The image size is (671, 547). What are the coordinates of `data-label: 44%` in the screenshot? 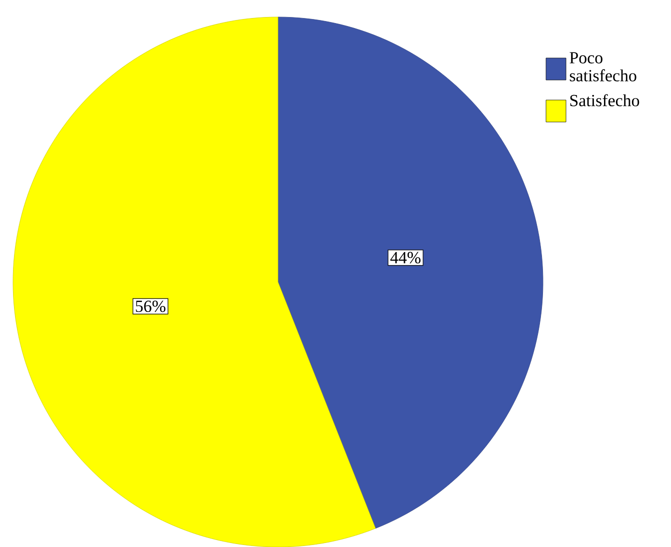 It's located at (405, 258).